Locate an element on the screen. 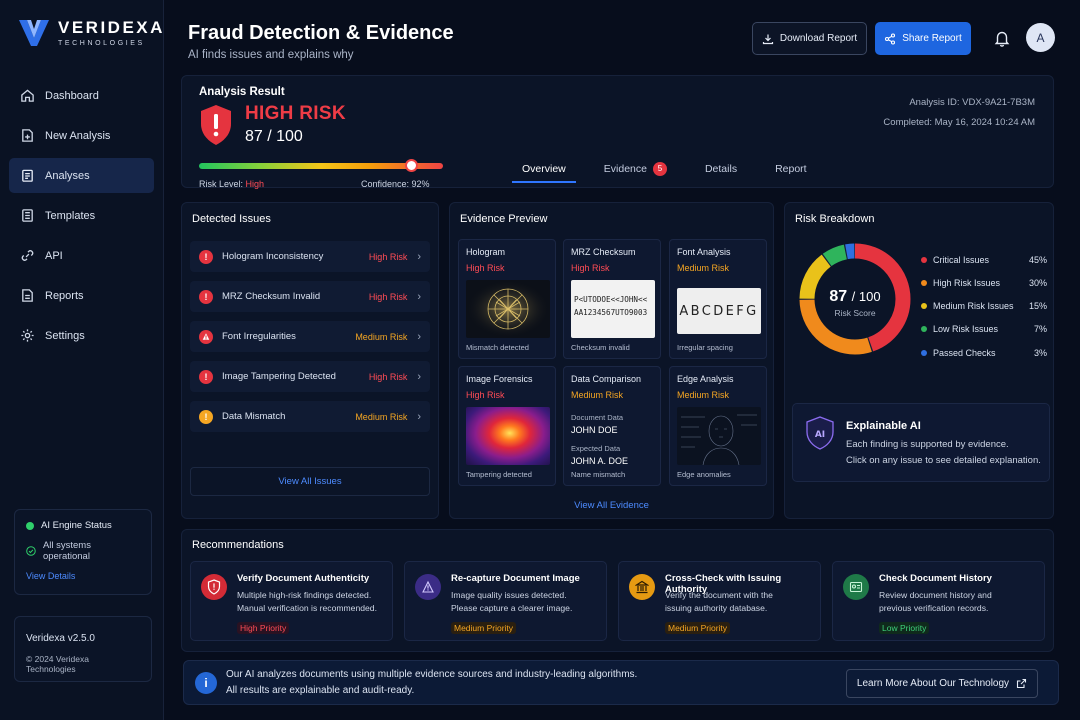  mrz-image: P<UTODOE<<JOHN<< AA1234567UTO9003 is located at coordinates (613, 309).